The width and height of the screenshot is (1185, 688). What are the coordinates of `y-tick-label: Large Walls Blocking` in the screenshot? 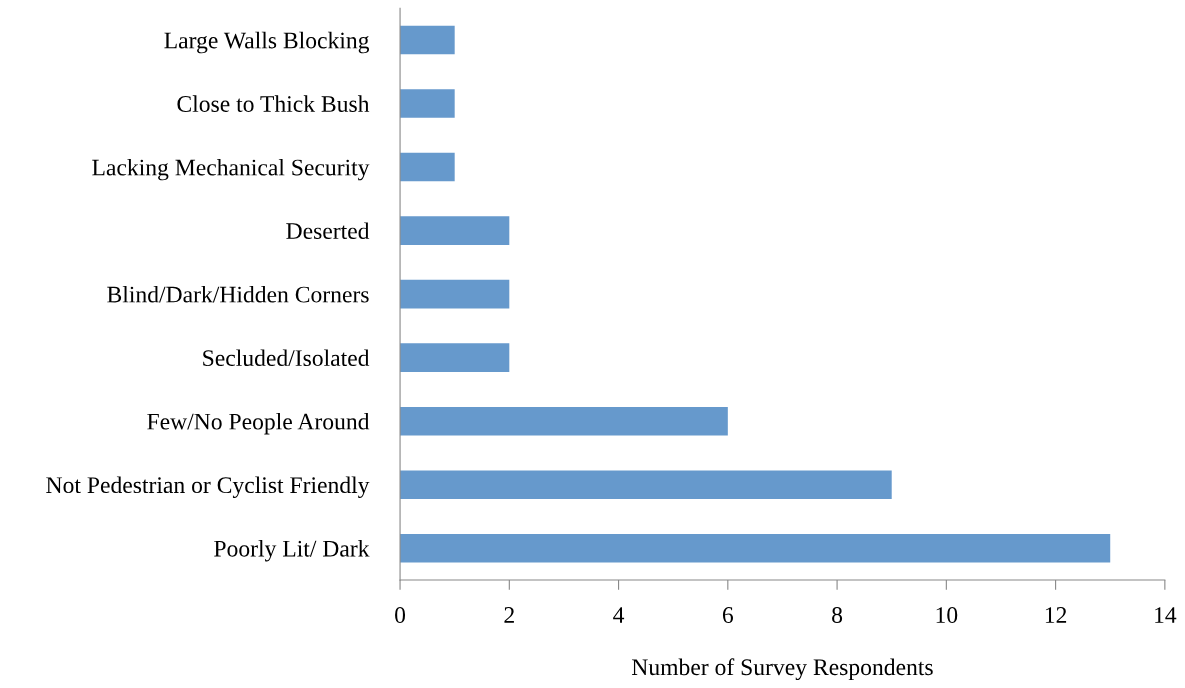 It's located at (267, 42).